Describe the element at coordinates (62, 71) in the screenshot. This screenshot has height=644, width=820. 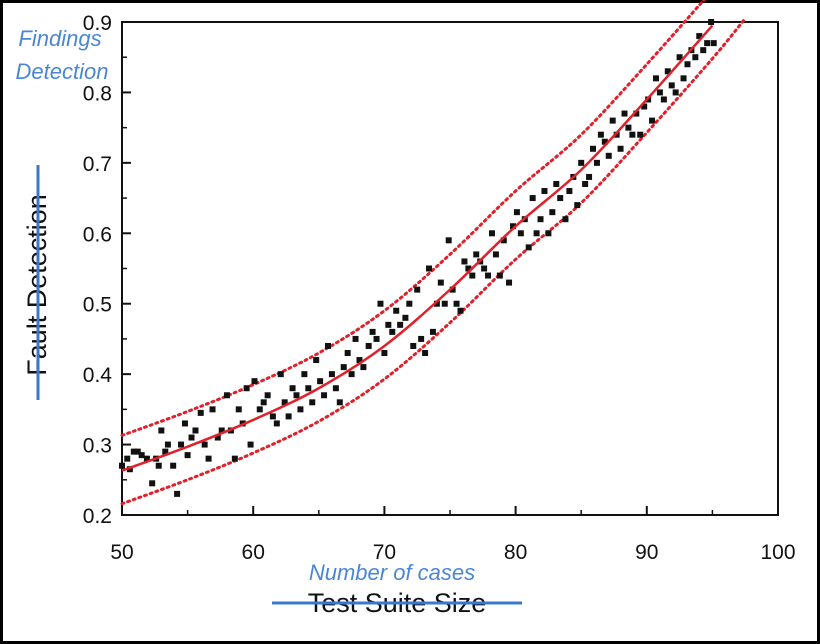
I see `y-axis-annotation-line-2: Detection` at that location.